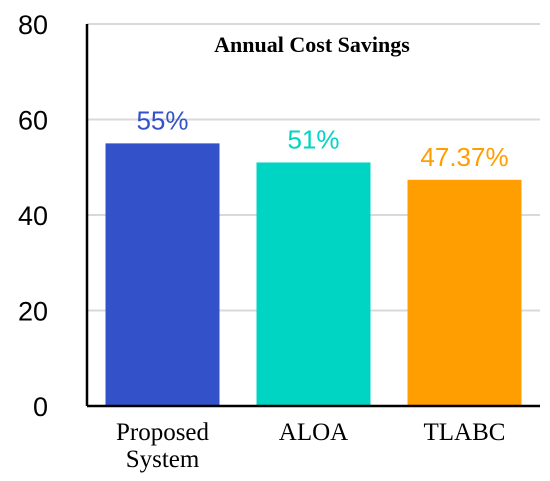 This screenshot has height=481, width=550. What do you see at coordinates (312, 44) in the screenshot?
I see `chart-title: Annual Cost Savings` at bounding box center [312, 44].